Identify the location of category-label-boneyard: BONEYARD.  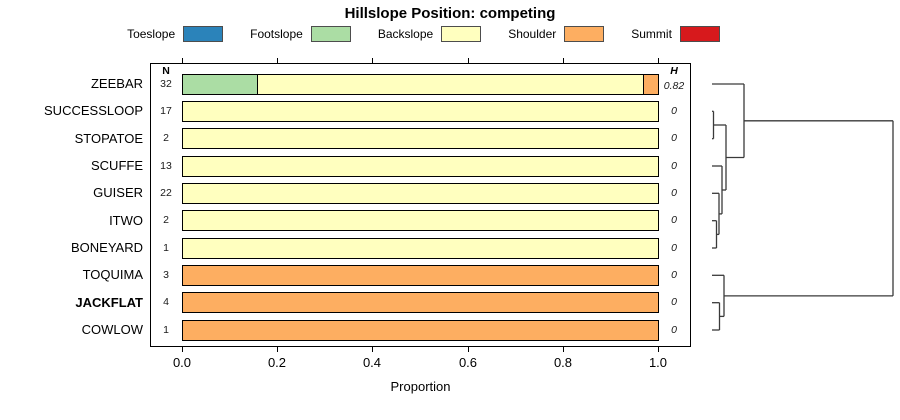
(107, 247).